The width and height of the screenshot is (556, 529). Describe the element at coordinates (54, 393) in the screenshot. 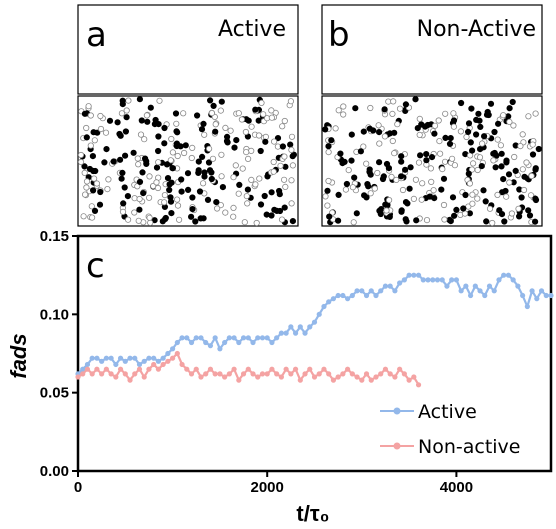

I see `y-tick-label: 0.05` at that location.